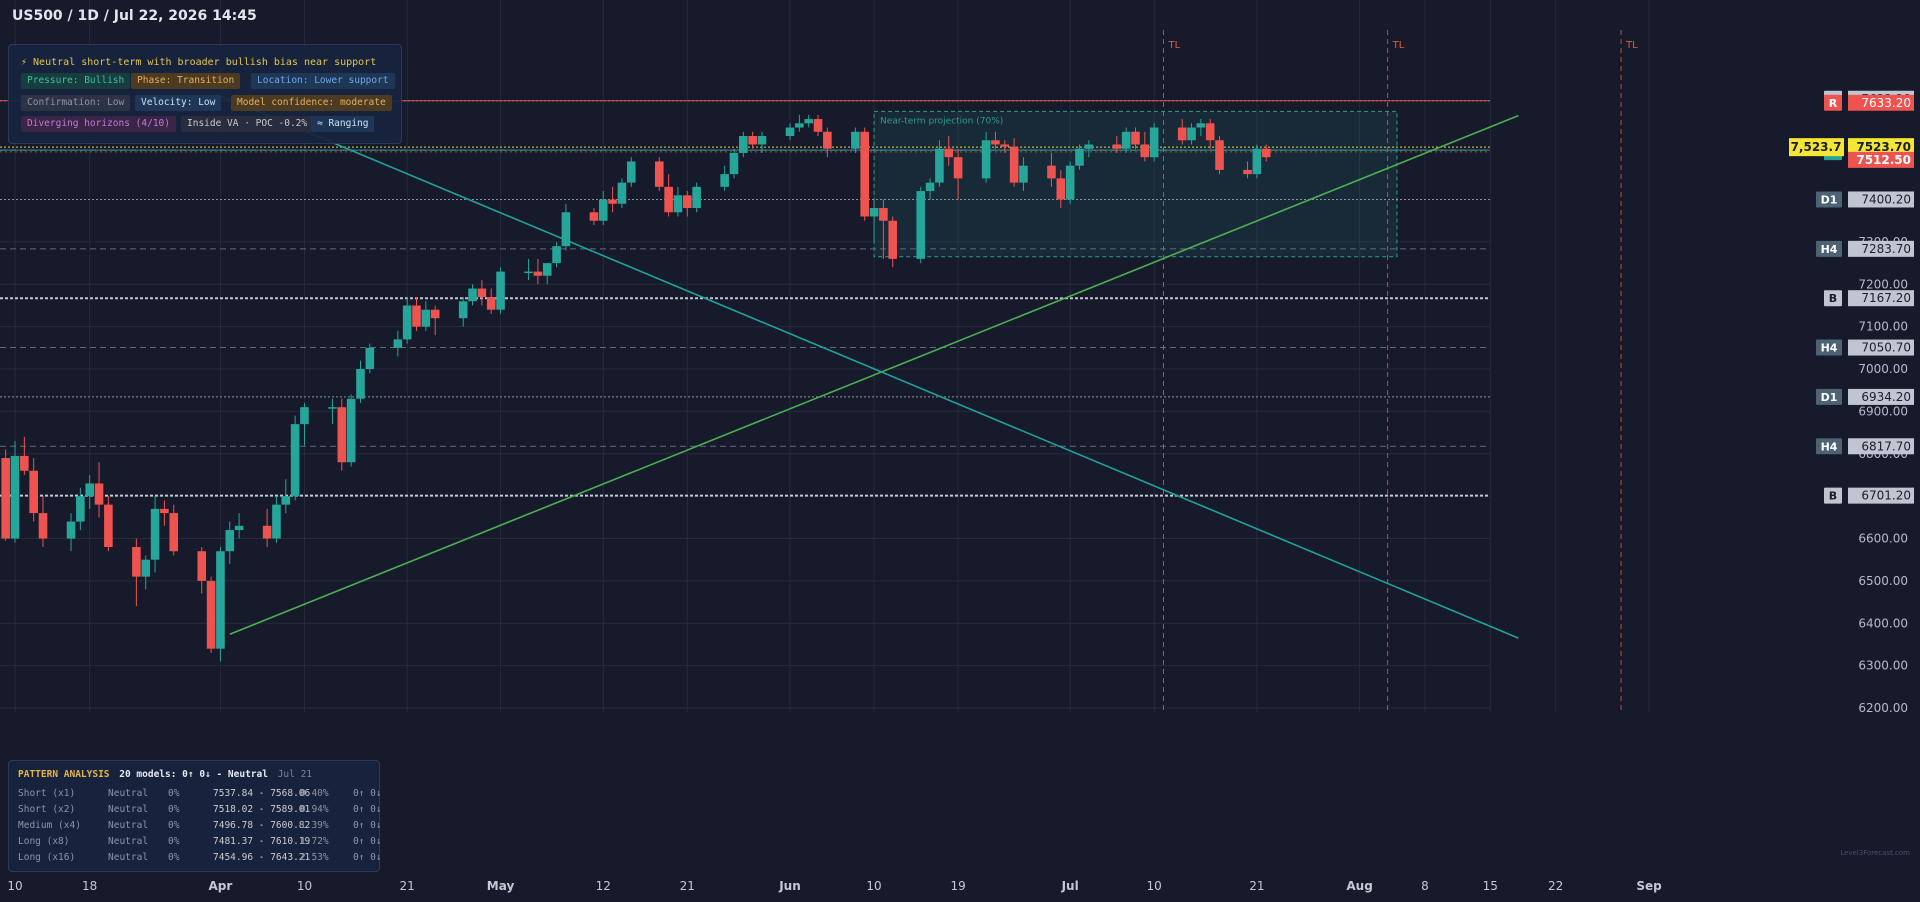 Image resolution: width=1920 pixels, height=902 pixels. What do you see at coordinates (1174, 45) in the screenshot?
I see `tl-marker-label: TL` at bounding box center [1174, 45].